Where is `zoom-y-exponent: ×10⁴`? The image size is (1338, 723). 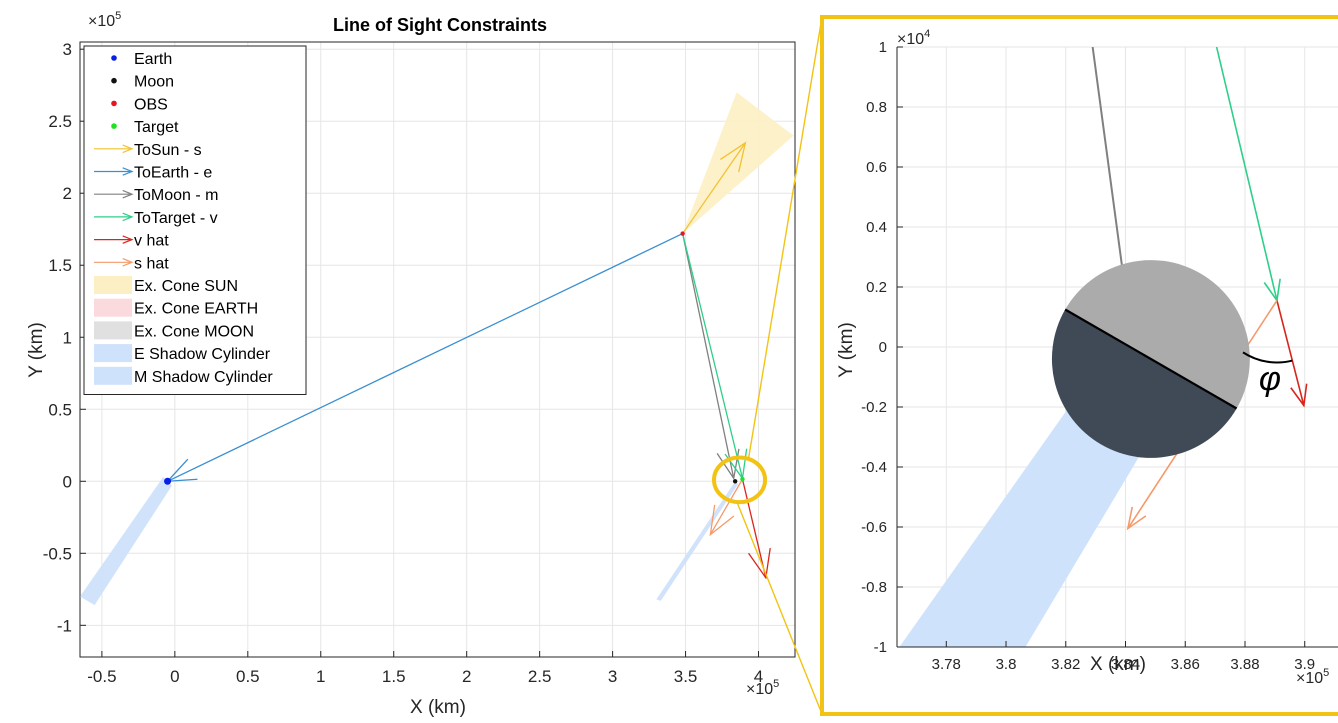 zoom-y-exponent: ×10⁴ is located at coordinates (913, 38).